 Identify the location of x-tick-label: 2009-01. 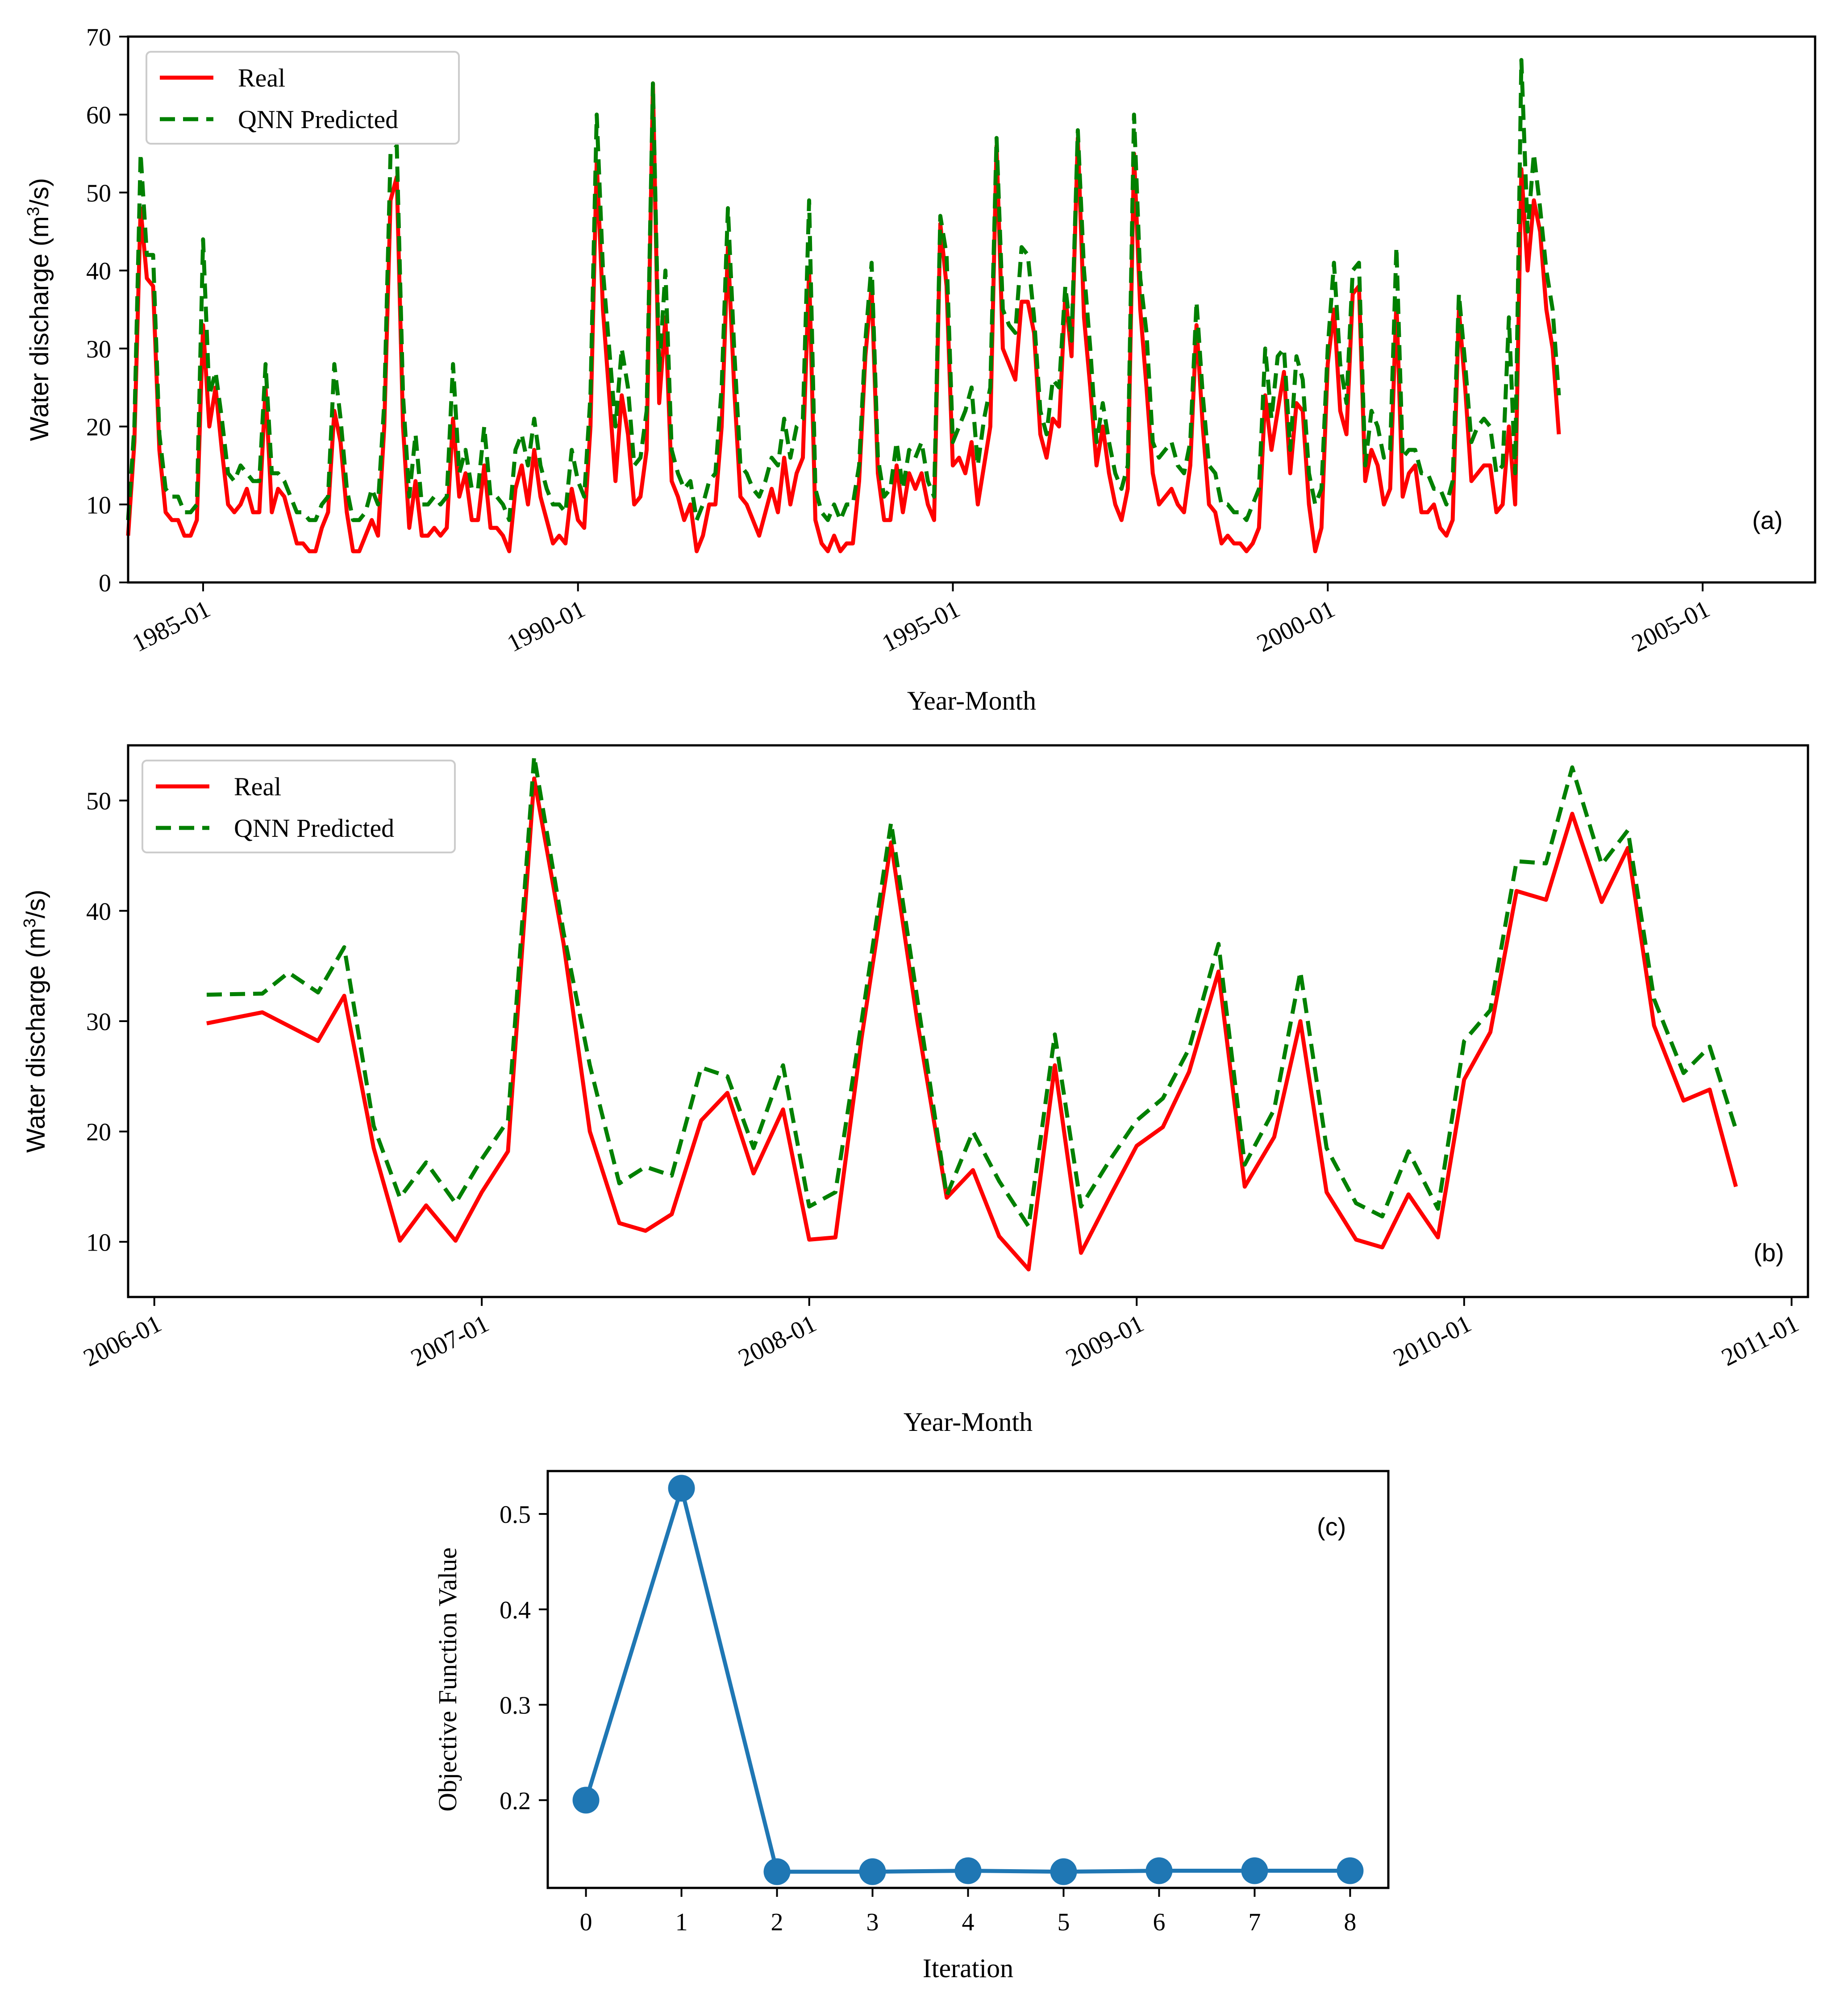
(1105, 1340).